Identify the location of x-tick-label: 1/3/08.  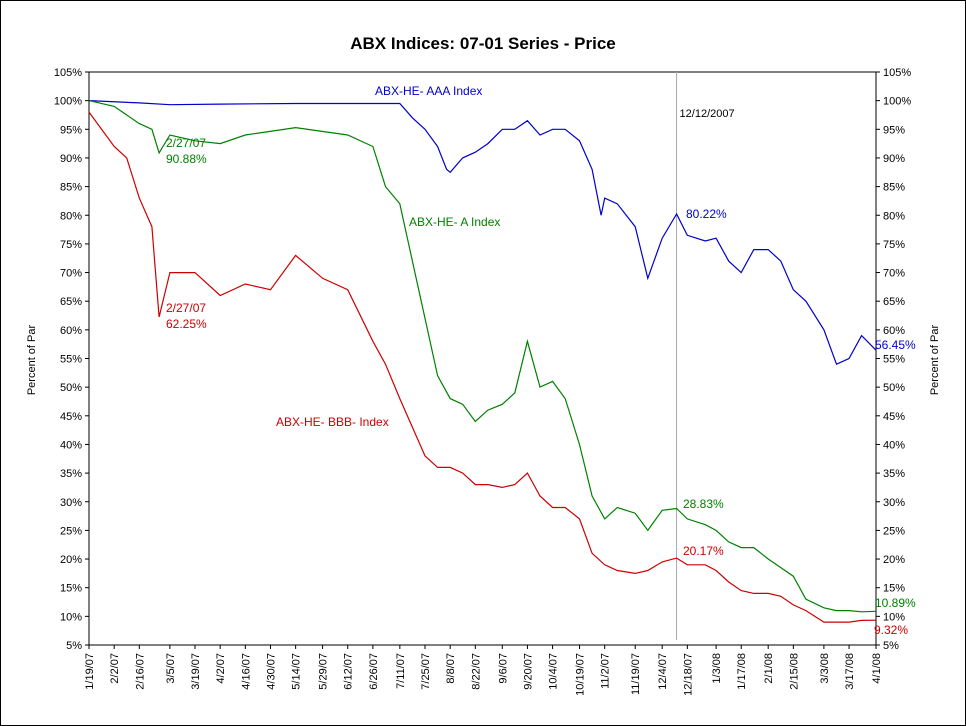
(717, 668).